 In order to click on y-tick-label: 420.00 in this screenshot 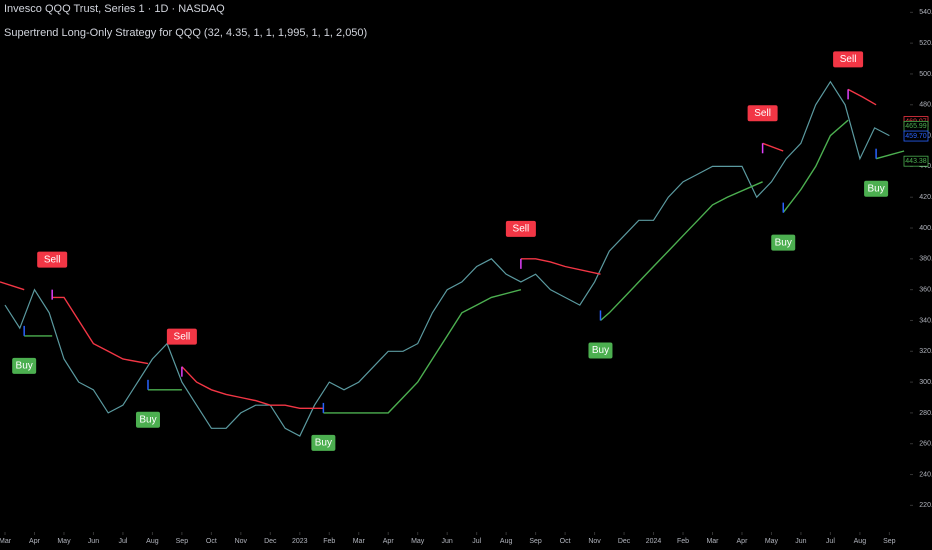, I will do `click(925, 197)`.